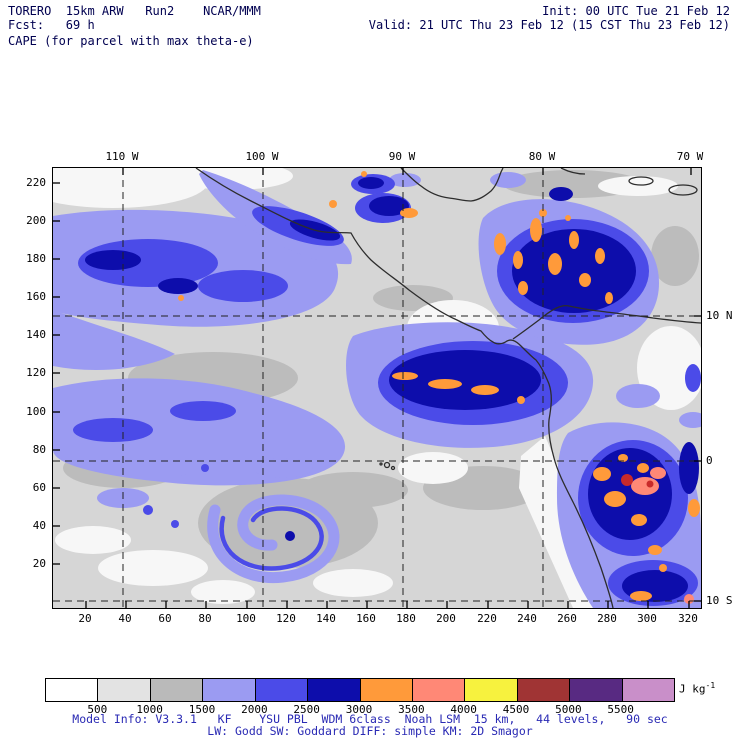  What do you see at coordinates (205, 618) in the screenshot?
I see `bottom-axis-label: 80` at bounding box center [205, 618].